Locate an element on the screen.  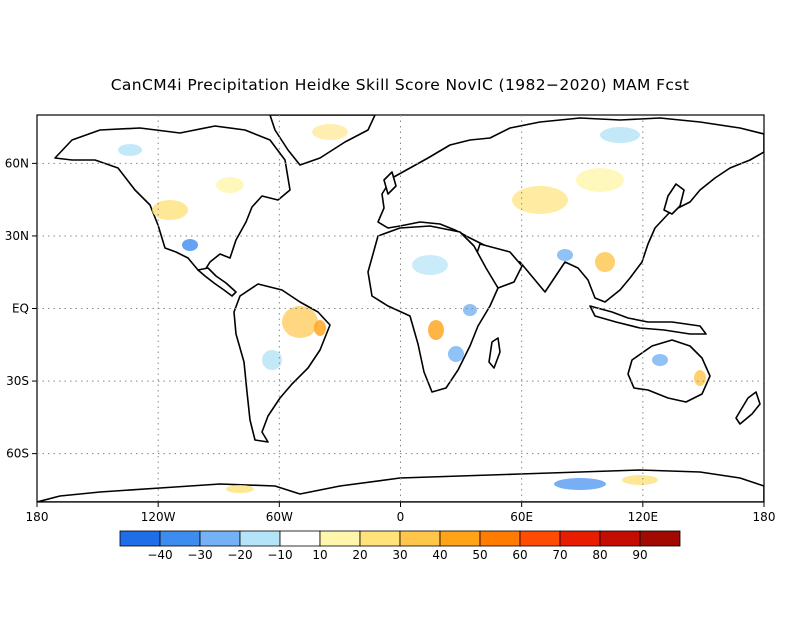
colorbar-label: 10 is located at coordinates (319, 555).